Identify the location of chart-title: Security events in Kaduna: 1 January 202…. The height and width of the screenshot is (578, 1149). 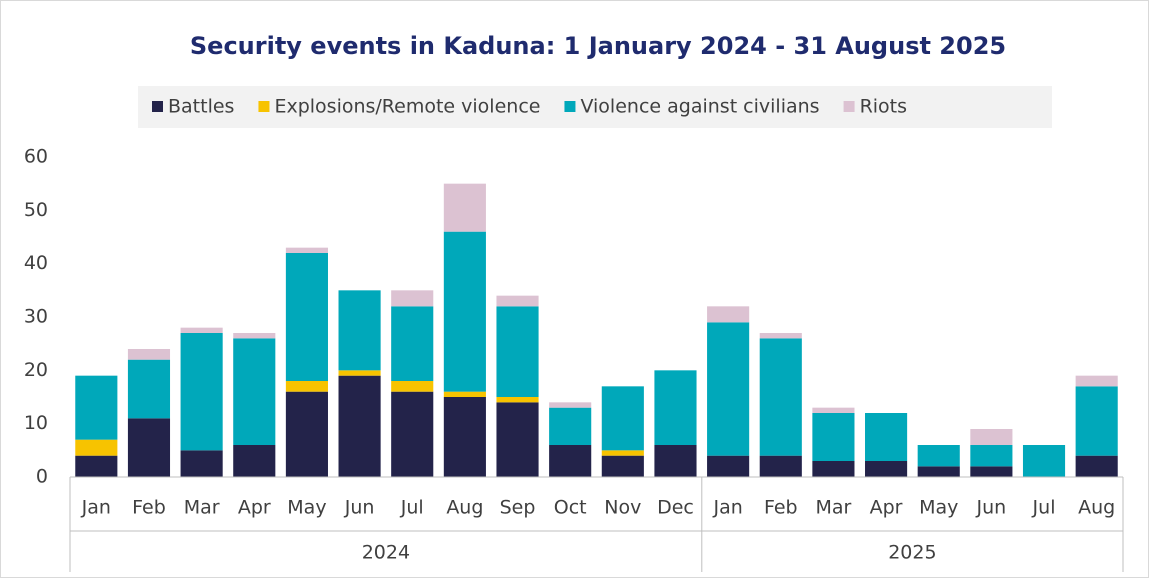
(598, 46).